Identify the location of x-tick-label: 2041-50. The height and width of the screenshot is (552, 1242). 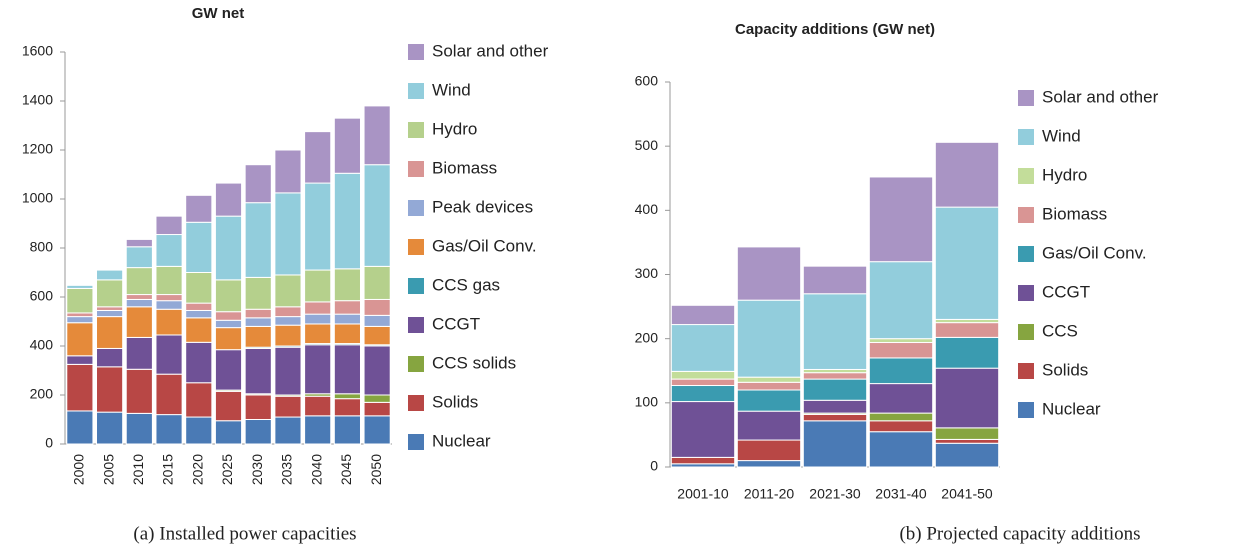
(967, 494).